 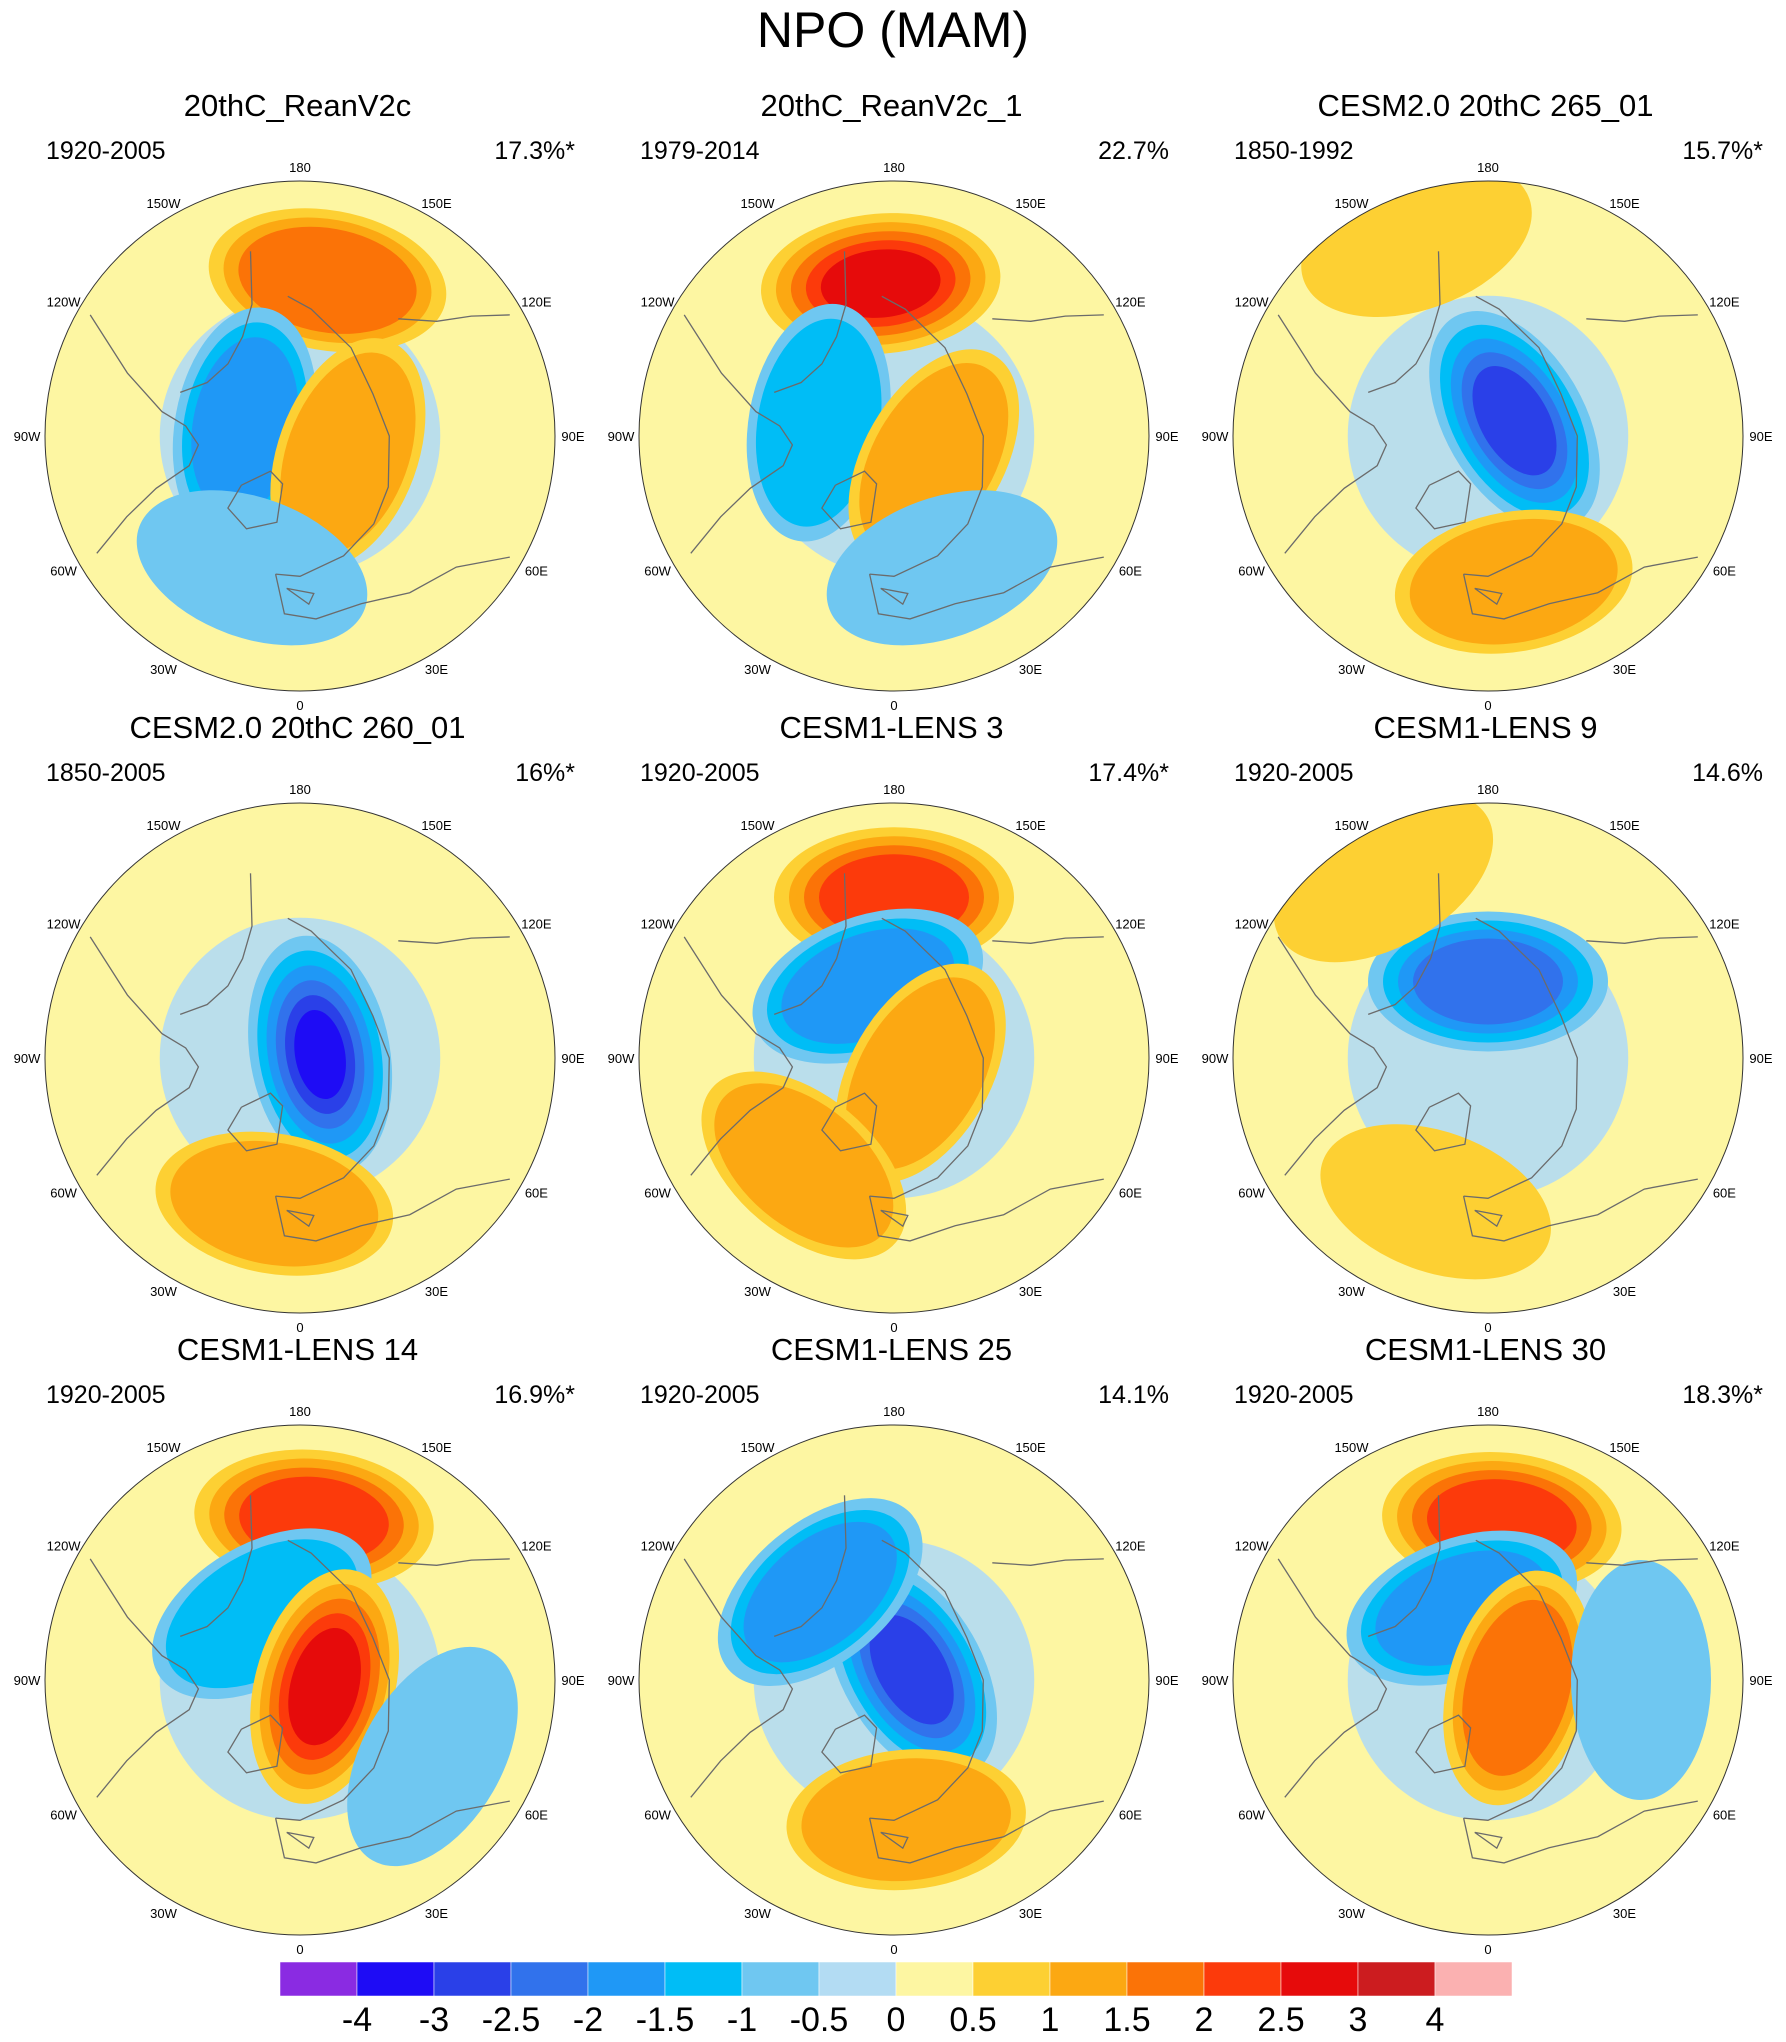 What do you see at coordinates (896, 2020) in the screenshot?
I see `colorbar-tick-label: 0` at bounding box center [896, 2020].